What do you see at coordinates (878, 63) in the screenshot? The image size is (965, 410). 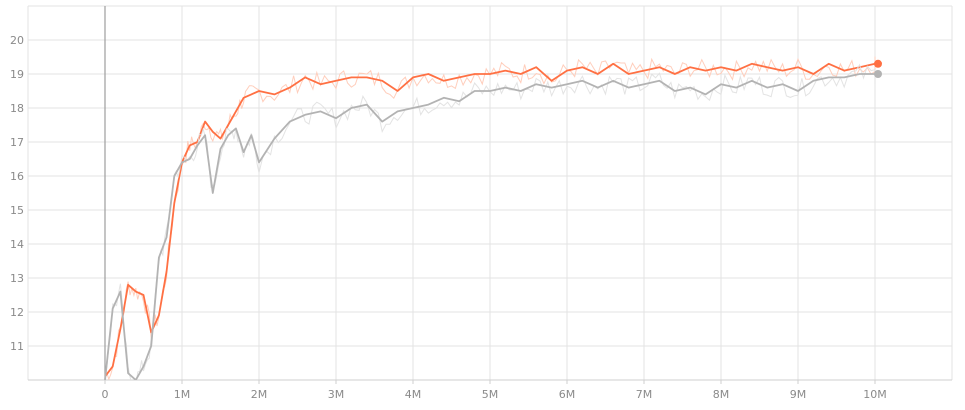 I see `series-0-end-point` at bounding box center [878, 63].